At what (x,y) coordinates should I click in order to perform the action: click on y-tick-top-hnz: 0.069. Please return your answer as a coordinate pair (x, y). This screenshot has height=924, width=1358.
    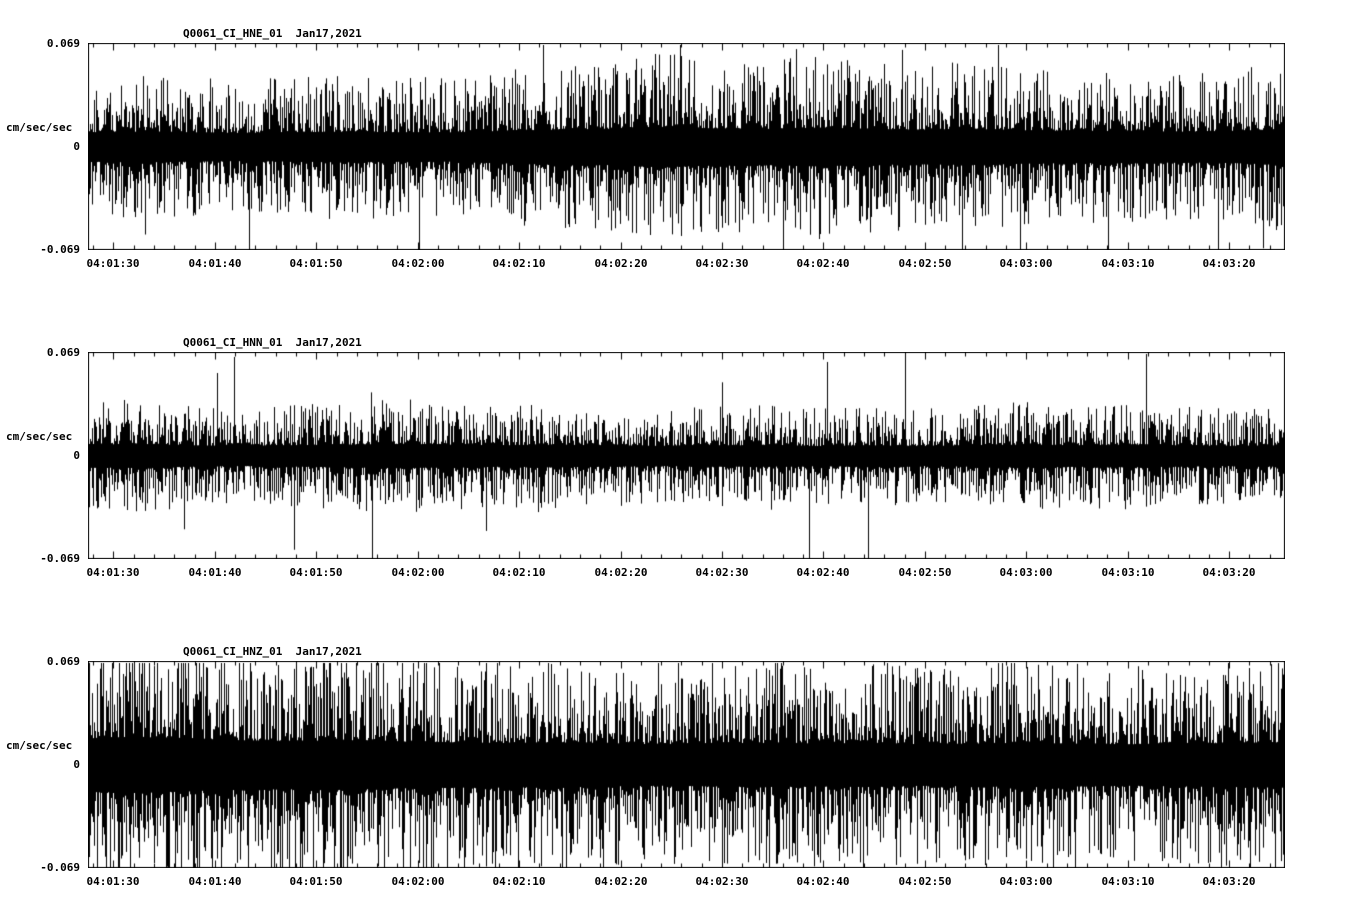
    Looking at the image, I should click on (63, 661).